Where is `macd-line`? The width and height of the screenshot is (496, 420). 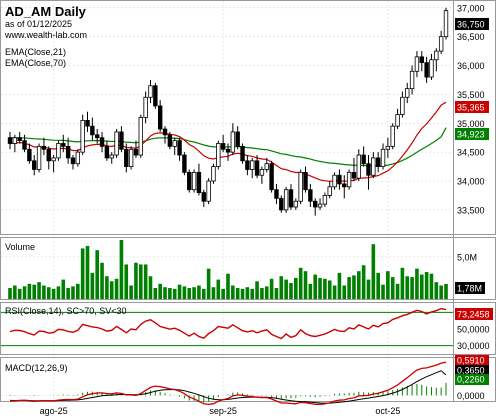
macd-line is located at coordinates (228, 383).